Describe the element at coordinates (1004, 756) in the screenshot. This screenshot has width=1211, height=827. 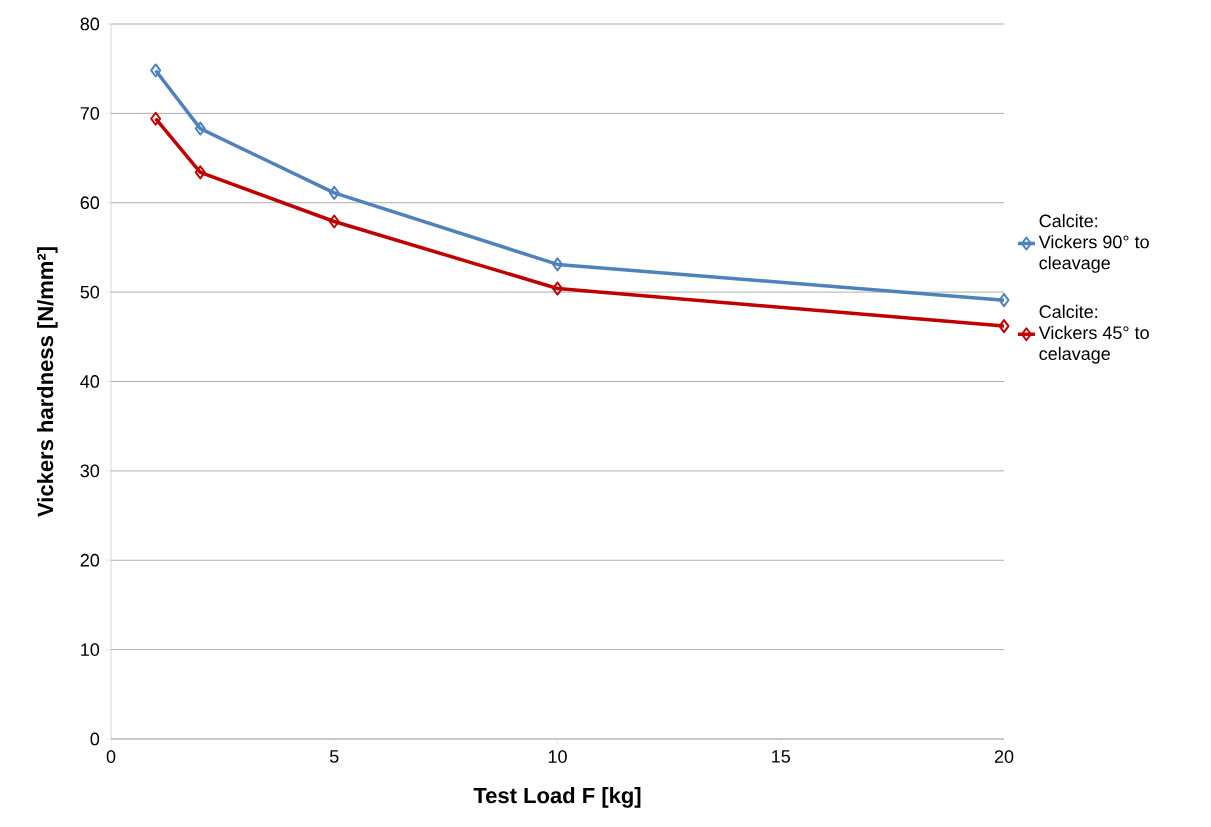
I see `x-tick-label: 20` at that location.